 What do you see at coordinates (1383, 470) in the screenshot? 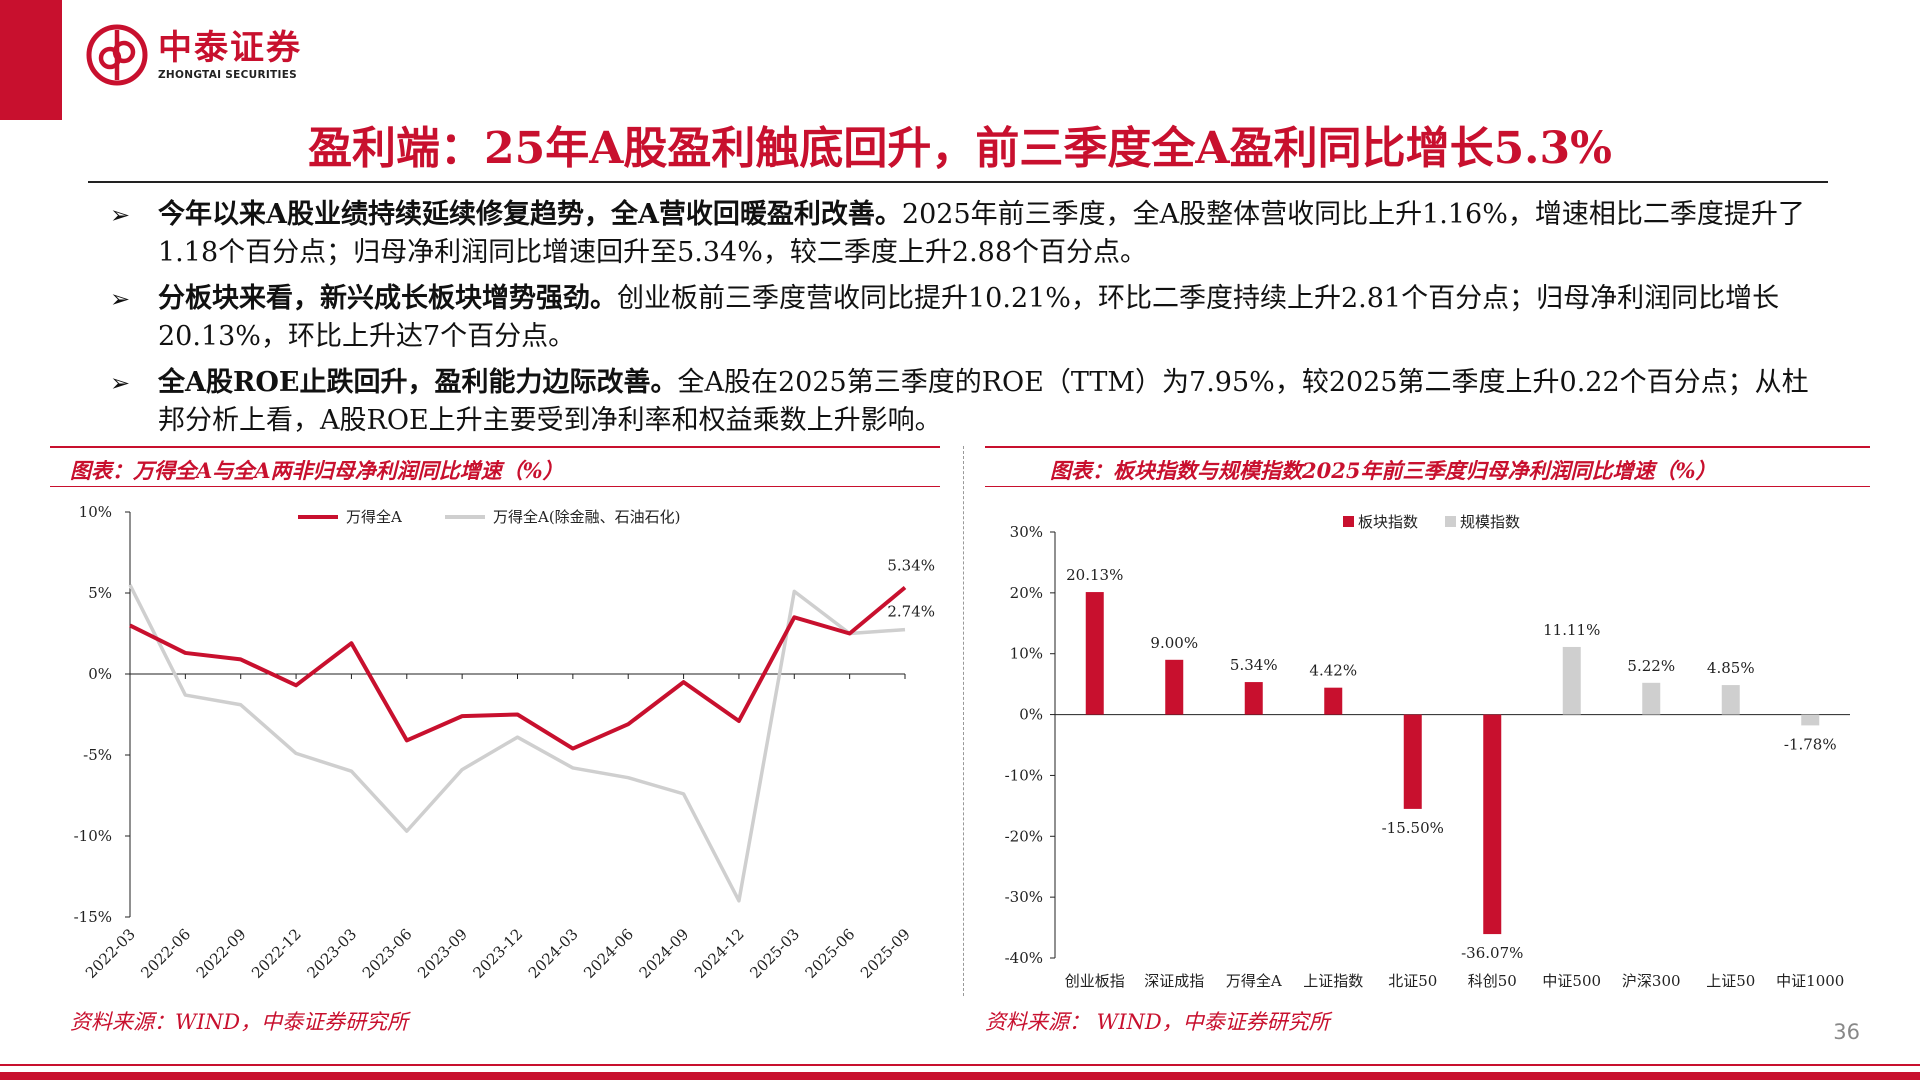
I see `right-chart-title: 图表：板块指数与规模指数2025年前三季度归母净利润同比增速（%）` at bounding box center [1383, 470].